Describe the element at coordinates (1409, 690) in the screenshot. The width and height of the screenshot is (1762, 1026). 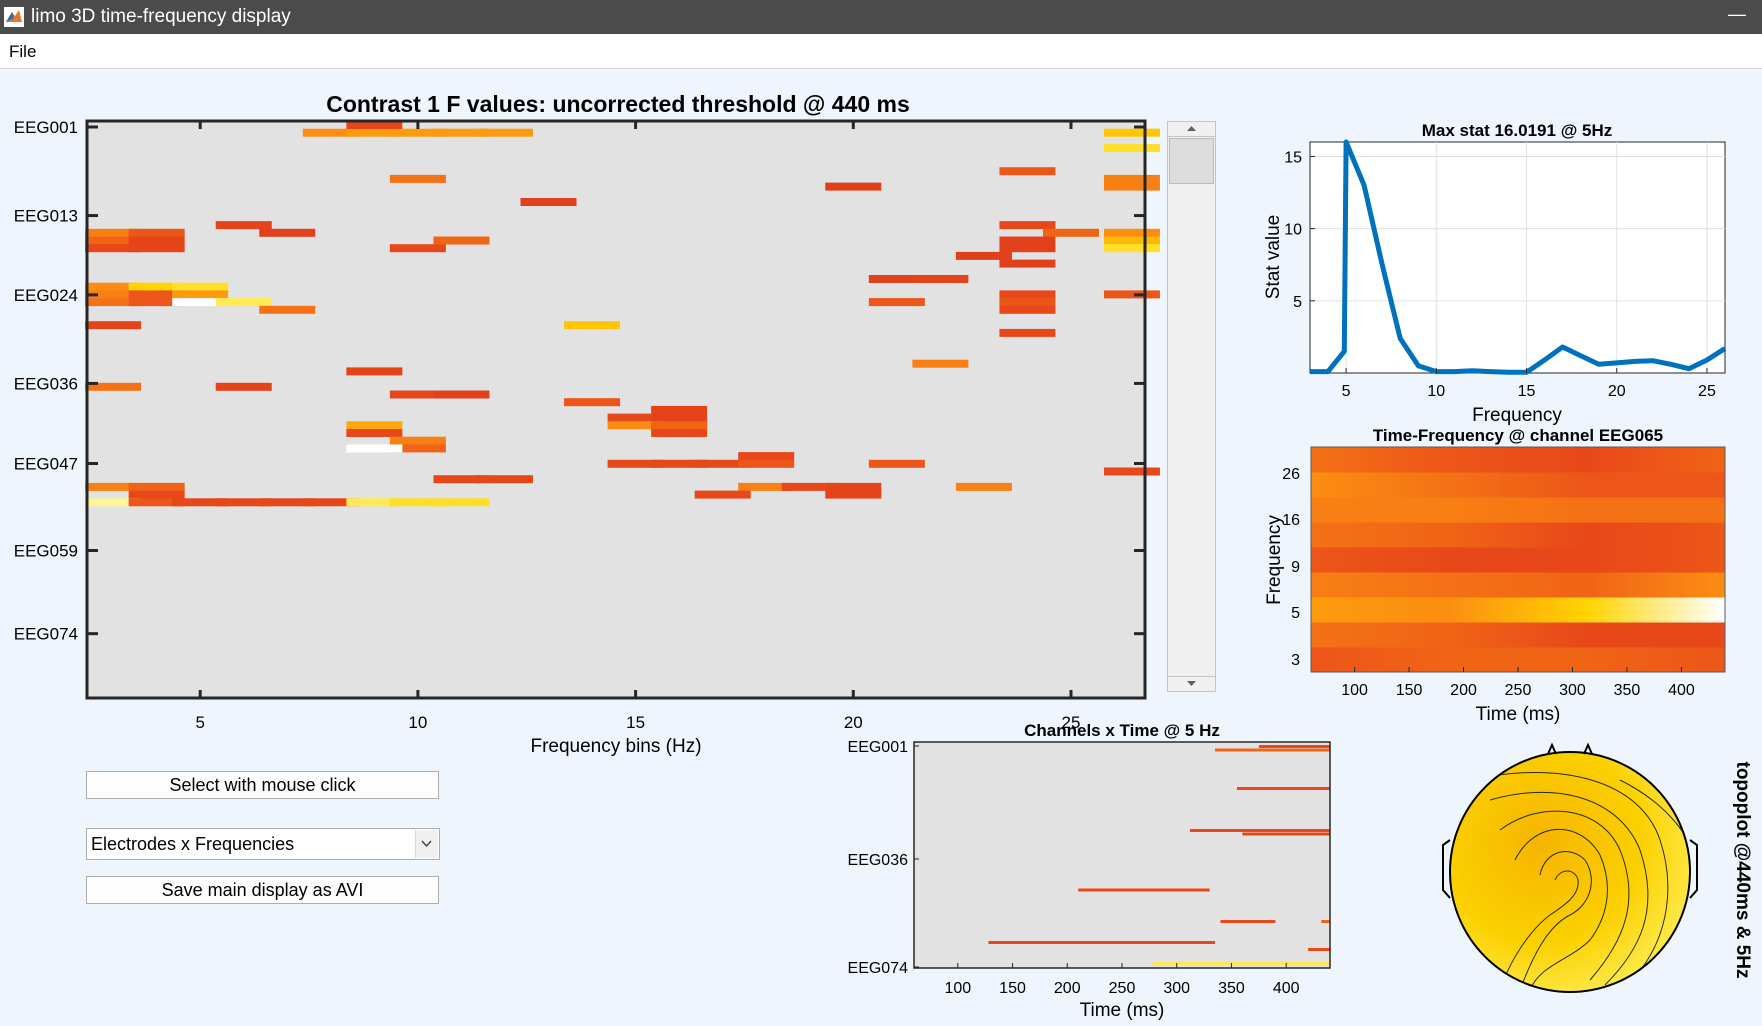
I see `tf-xtick-label-1: 150` at that location.